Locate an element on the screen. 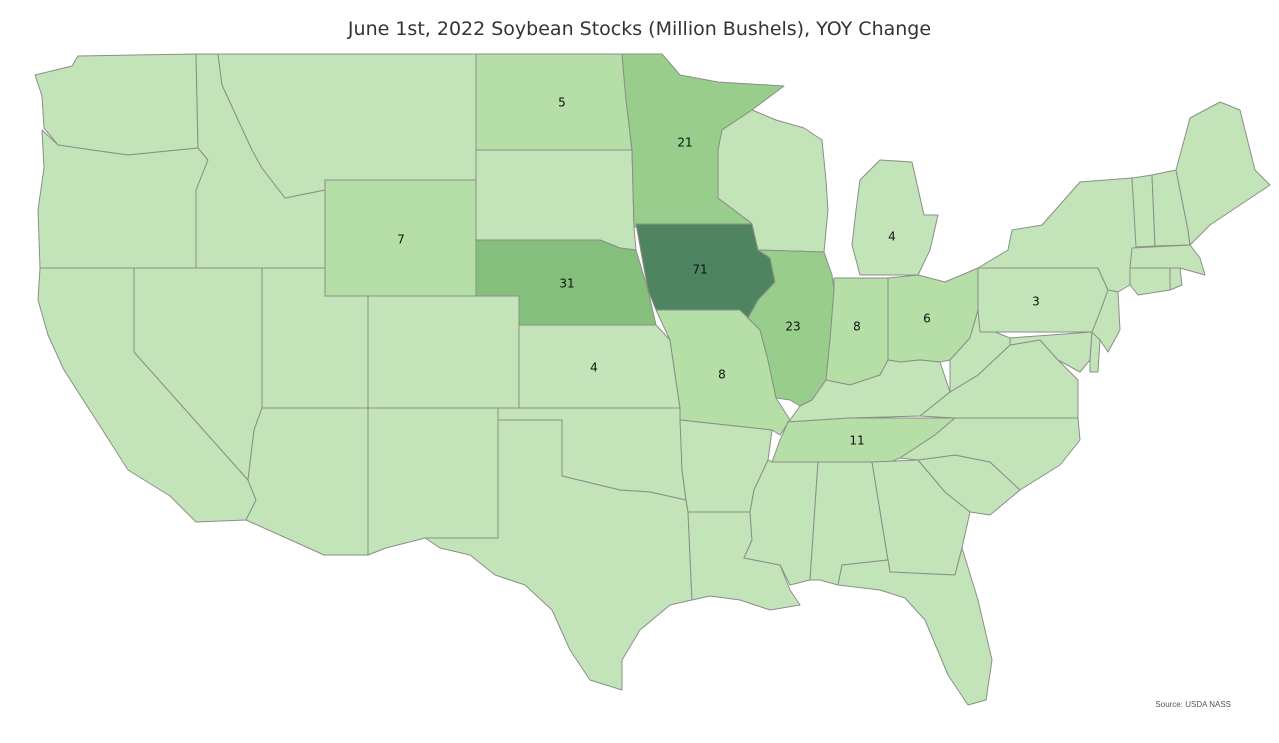  state-kansas is located at coordinates (599, 366).